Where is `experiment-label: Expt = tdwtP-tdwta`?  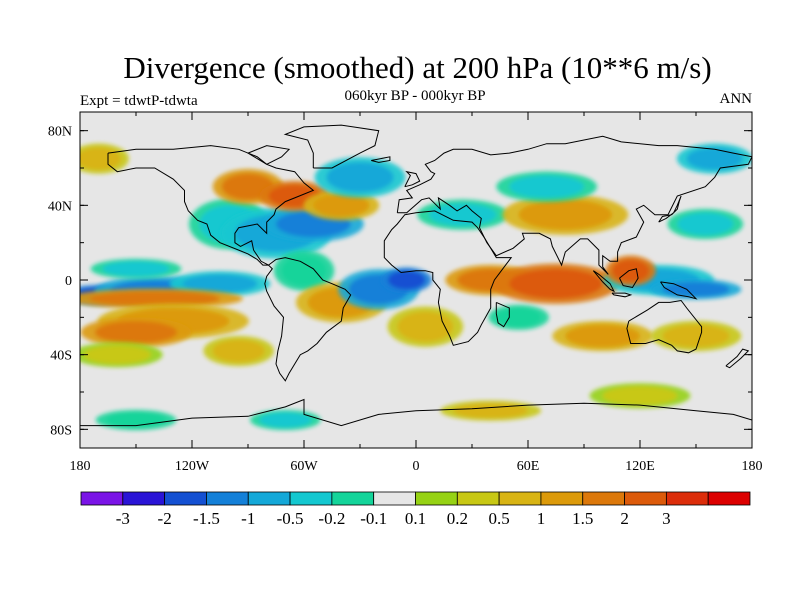 experiment-label: Expt = tdwtP-tdwta is located at coordinates (139, 101).